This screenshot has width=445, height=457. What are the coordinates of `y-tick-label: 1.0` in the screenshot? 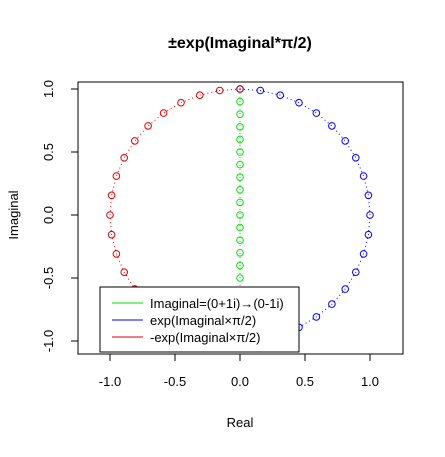 It's located at (48, 89).